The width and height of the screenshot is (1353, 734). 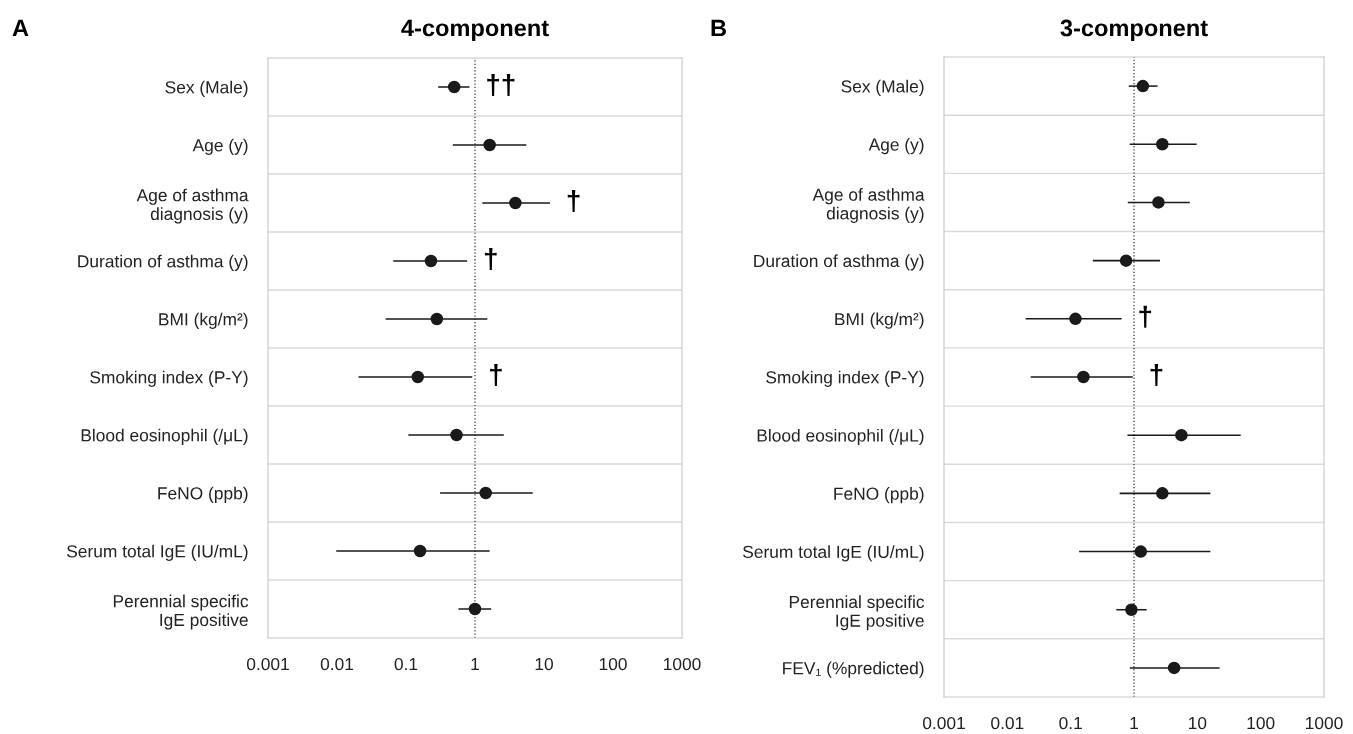 I want to click on data-label: ††, so click(x=501, y=85).